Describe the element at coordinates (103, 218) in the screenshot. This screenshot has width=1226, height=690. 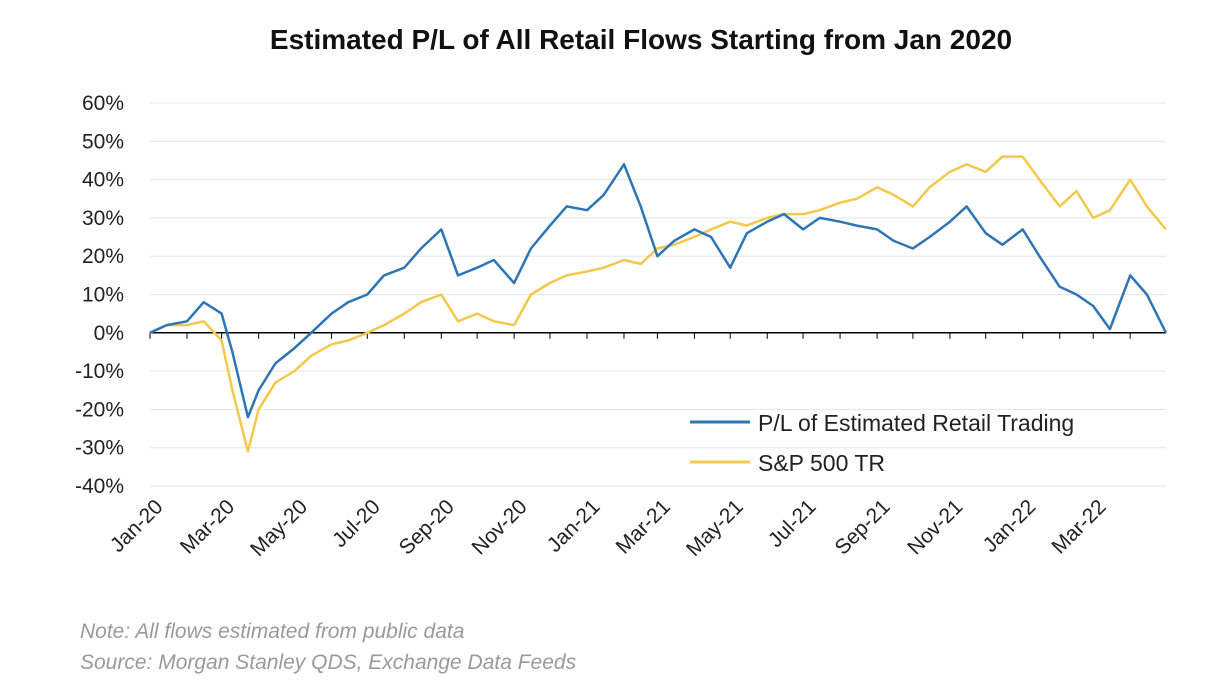
I see `y-tick-label: 30%` at that location.